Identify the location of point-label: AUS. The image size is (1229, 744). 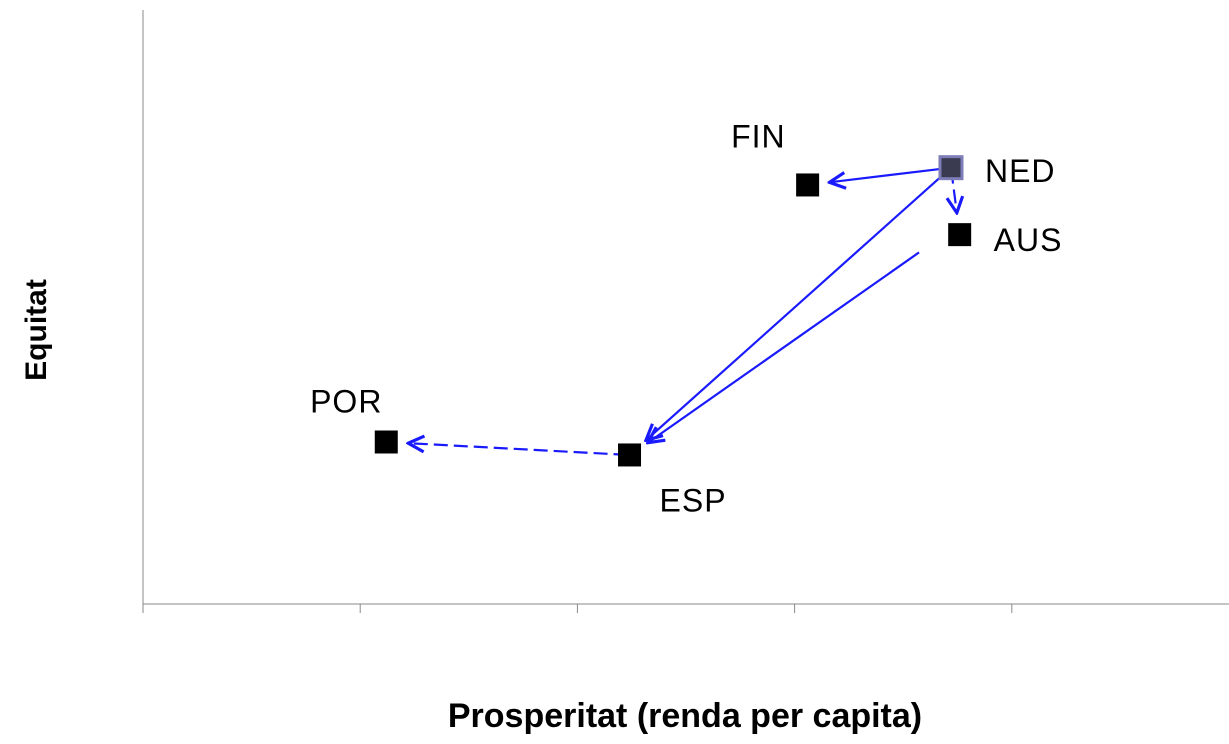
(1028, 240).